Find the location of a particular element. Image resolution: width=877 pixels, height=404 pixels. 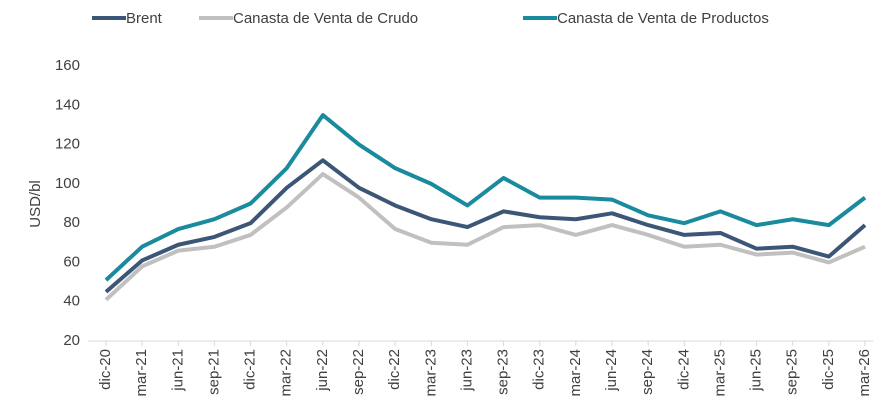

x-tick-label: jun-24 is located at coordinates (611, 370).